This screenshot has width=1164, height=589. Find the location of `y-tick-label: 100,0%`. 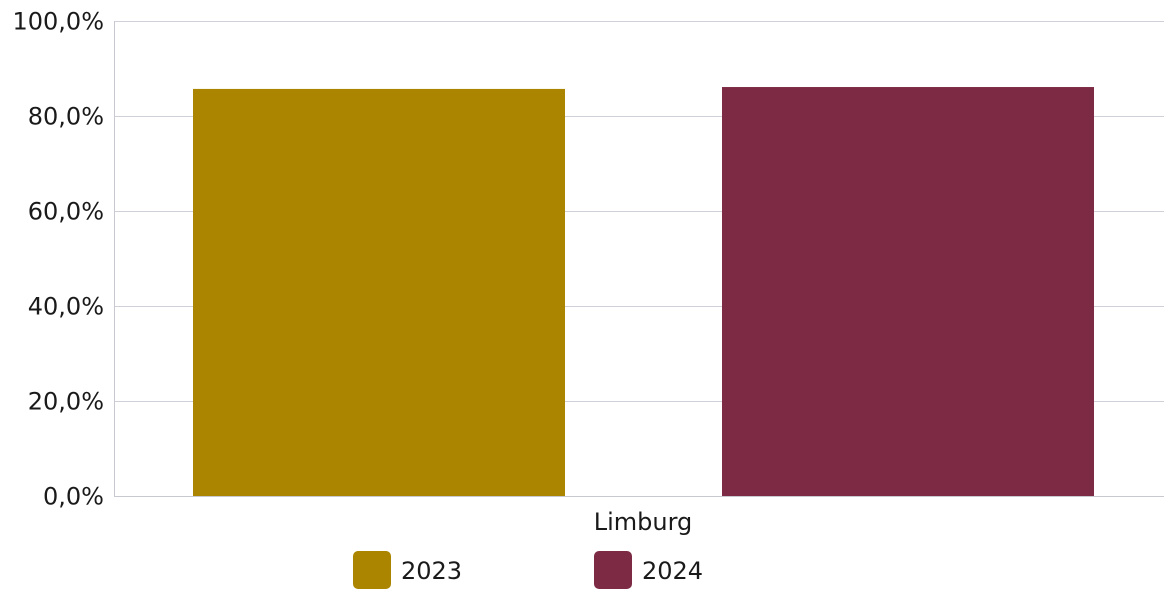

y-tick-label: 100,0% is located at coordinates (58, 22).